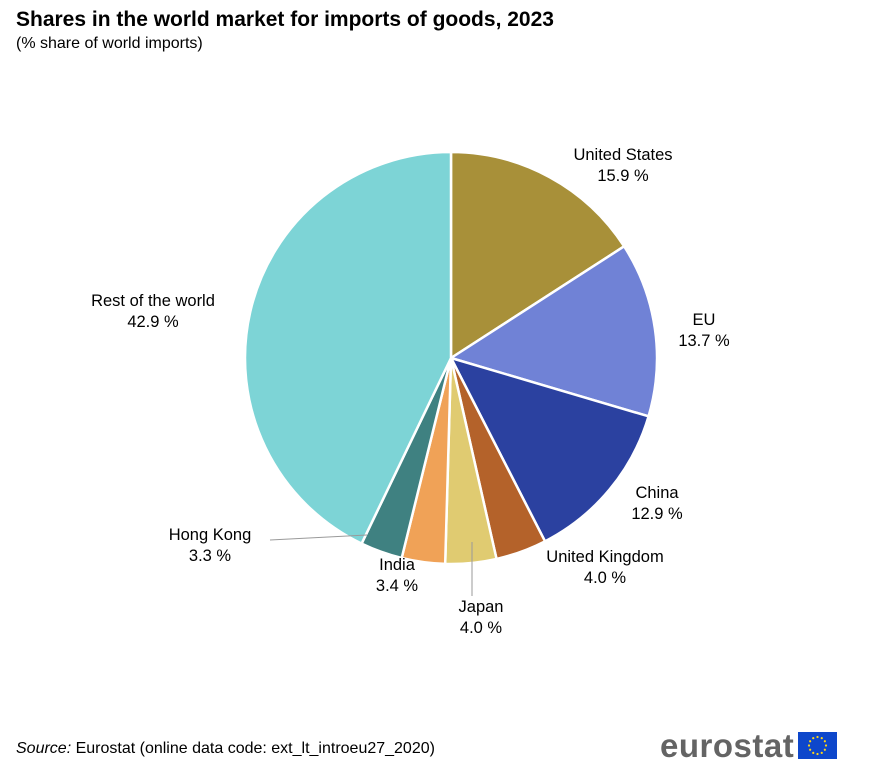 This screenshot has width=890, height=772. I want to click on pie-slice-eu, so click(554, 331).